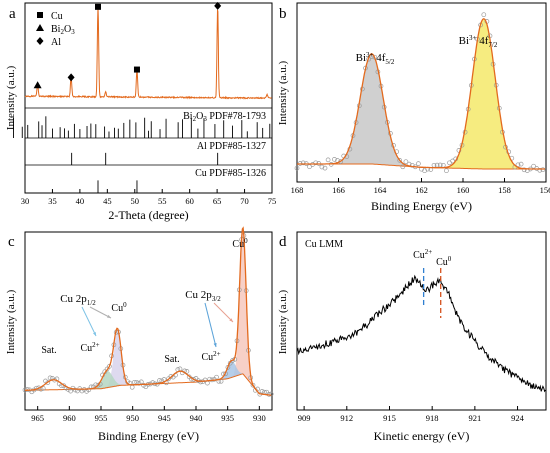 Image resolution: width=550 pixels, height=453 pixels. I want to click on panel-c-arrow-cu2-head, so click(215, 345).